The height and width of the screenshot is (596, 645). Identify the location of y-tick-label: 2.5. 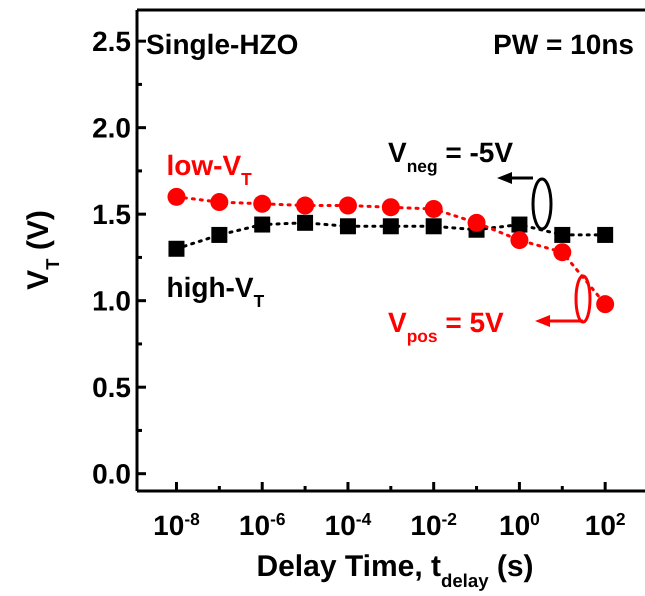
(111, 42).